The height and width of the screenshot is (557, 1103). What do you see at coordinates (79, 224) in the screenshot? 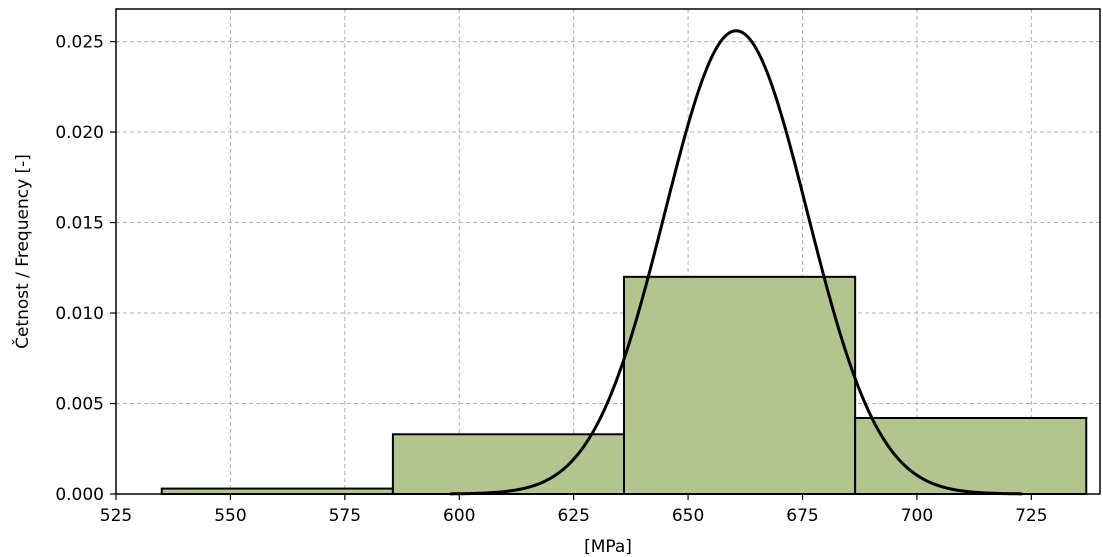
I see `y-tick-label: 0.015` at bounding box center [79, 224].